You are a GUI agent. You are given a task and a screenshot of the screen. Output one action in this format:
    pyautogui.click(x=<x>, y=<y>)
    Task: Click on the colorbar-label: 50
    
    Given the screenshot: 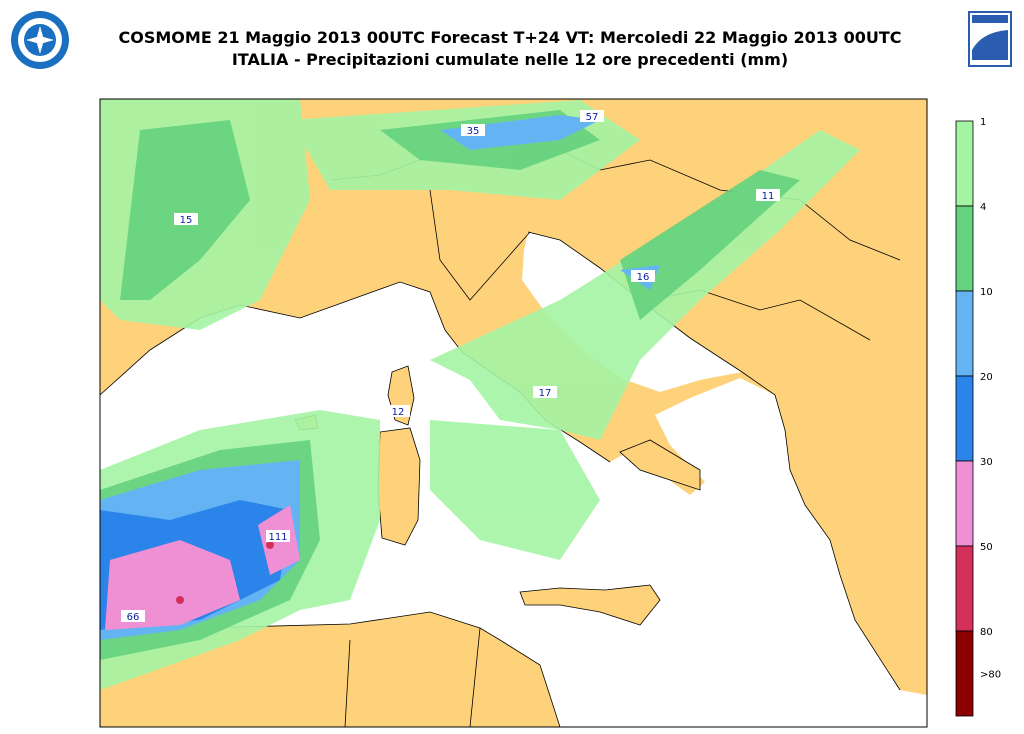 What is the action you would take?
    pyautogui.click(x=986, y=547)
    